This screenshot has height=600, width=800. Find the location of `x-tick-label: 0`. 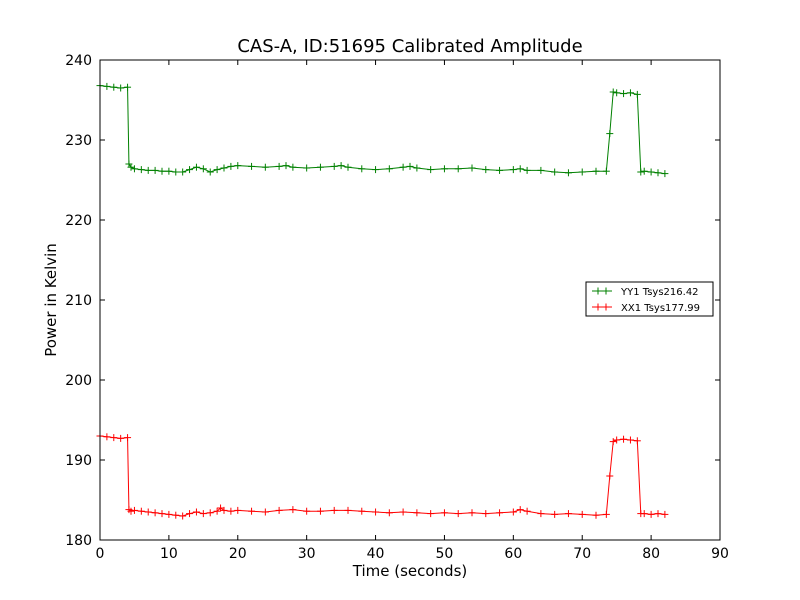

x-tick-label: 0 is located at coordinates (100, 554).